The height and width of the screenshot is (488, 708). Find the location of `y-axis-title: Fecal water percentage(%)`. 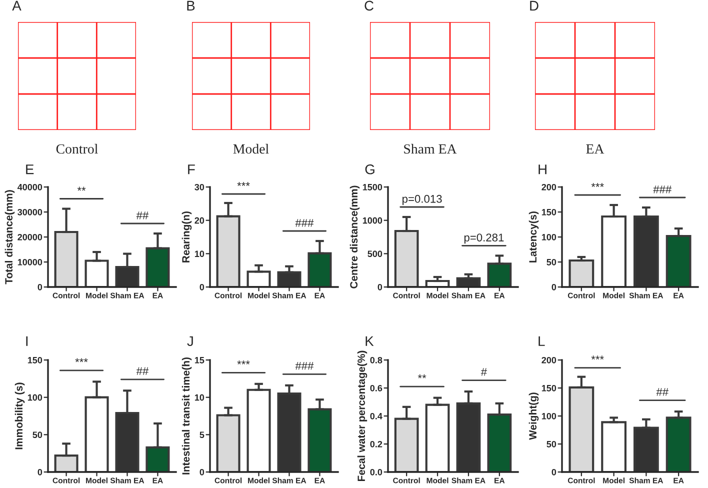

y-axis-title: Fecal water percentage(%) is located at coordinates (362, 416).